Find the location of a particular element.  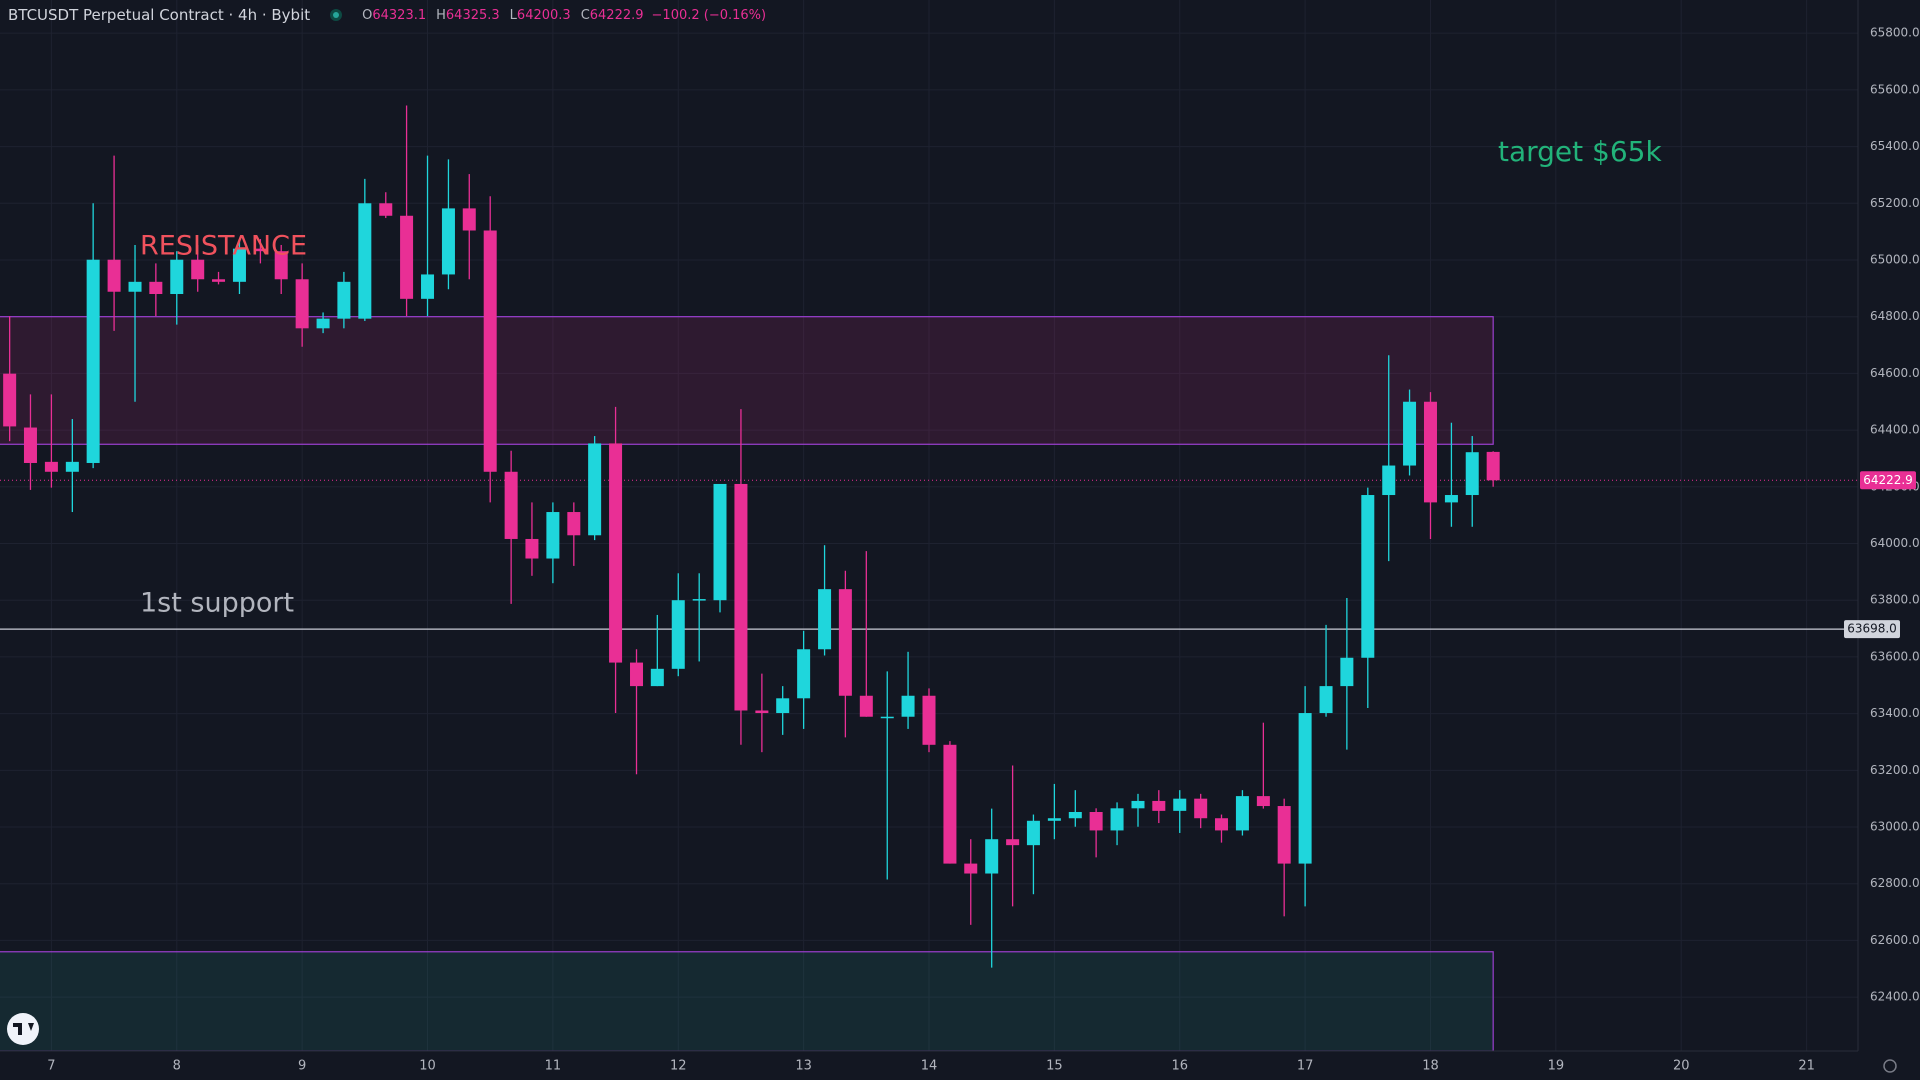

y-tick-label: 65800.0 is located at coordinates (1895, 33).